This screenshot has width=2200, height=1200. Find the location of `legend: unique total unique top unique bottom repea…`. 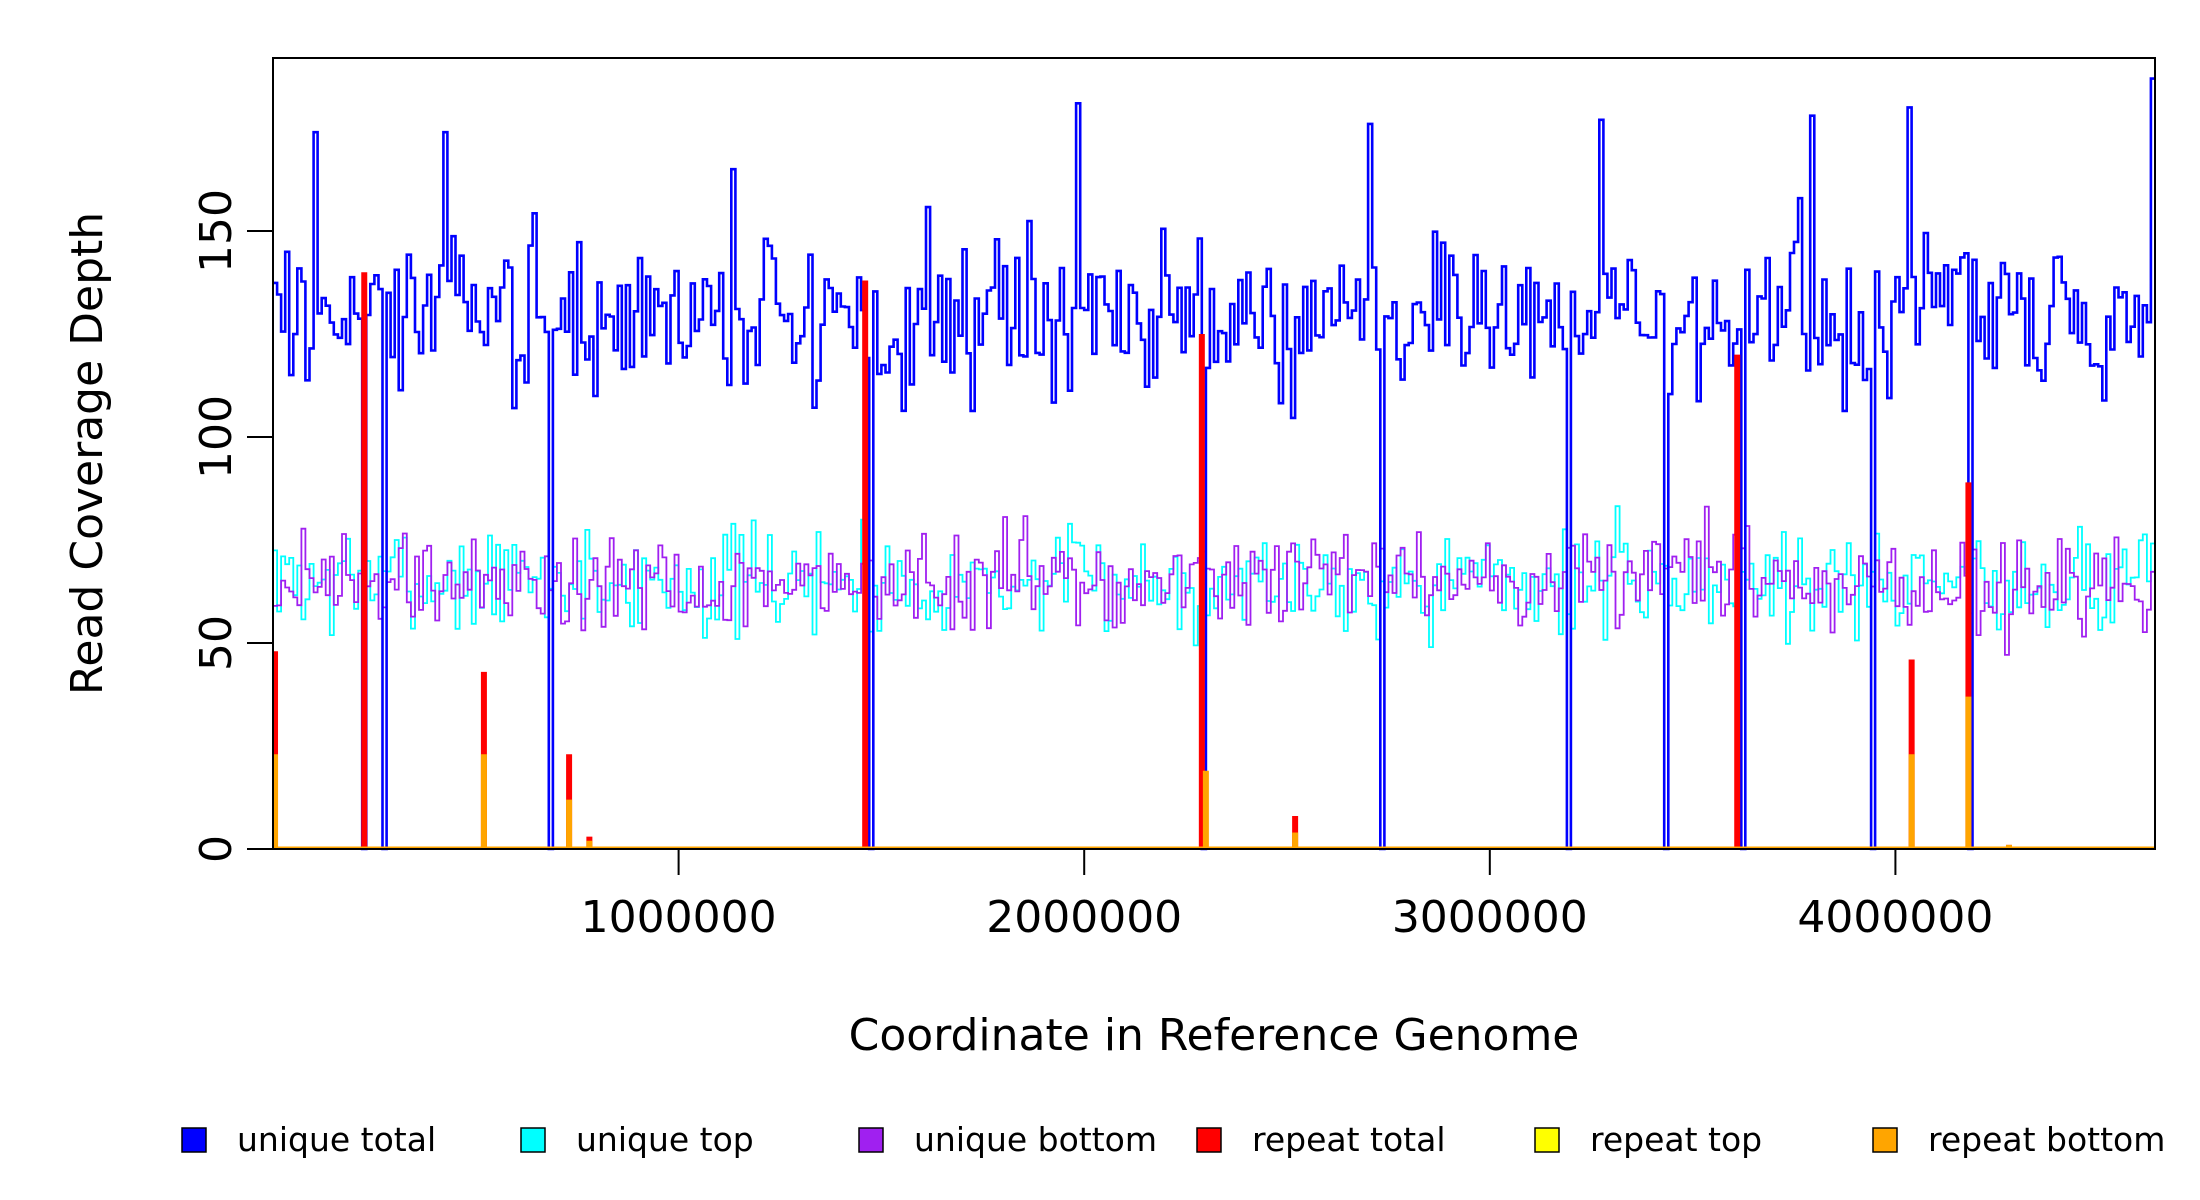

legend: unique total unique top unique bottom repea… is located at coordinates (1173, 1139).